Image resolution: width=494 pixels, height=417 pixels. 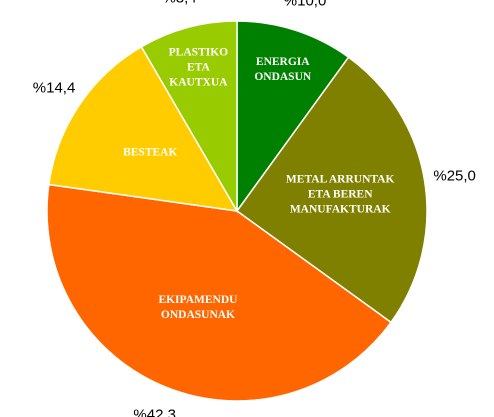 I want to click on slice-label: ENERGIA ONDASUN, so click(x=283, y=70).